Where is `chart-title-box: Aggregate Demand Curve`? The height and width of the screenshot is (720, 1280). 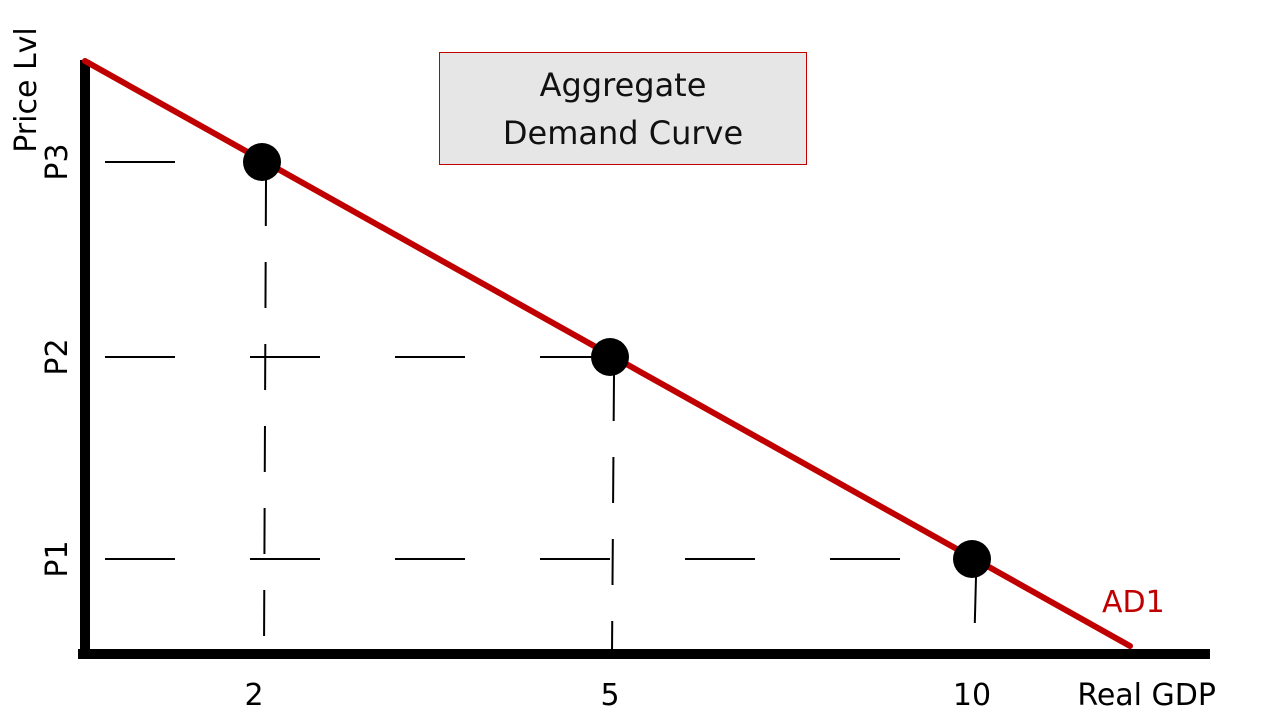
chart-title-box: Aggregate Demand Curve is located at coordinates (623, 108).